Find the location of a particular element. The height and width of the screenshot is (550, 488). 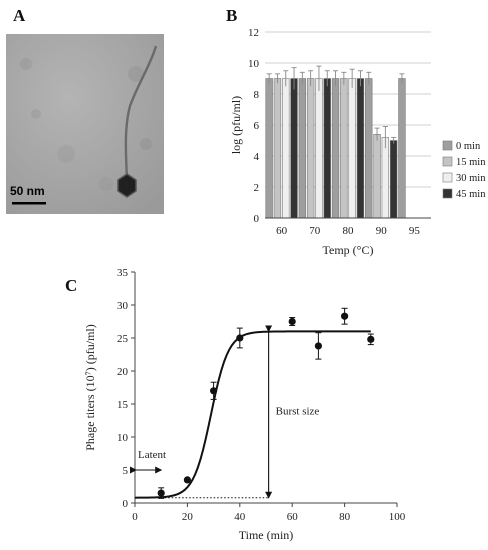

panel-a-letter: A is located at coordinates (19, 15).